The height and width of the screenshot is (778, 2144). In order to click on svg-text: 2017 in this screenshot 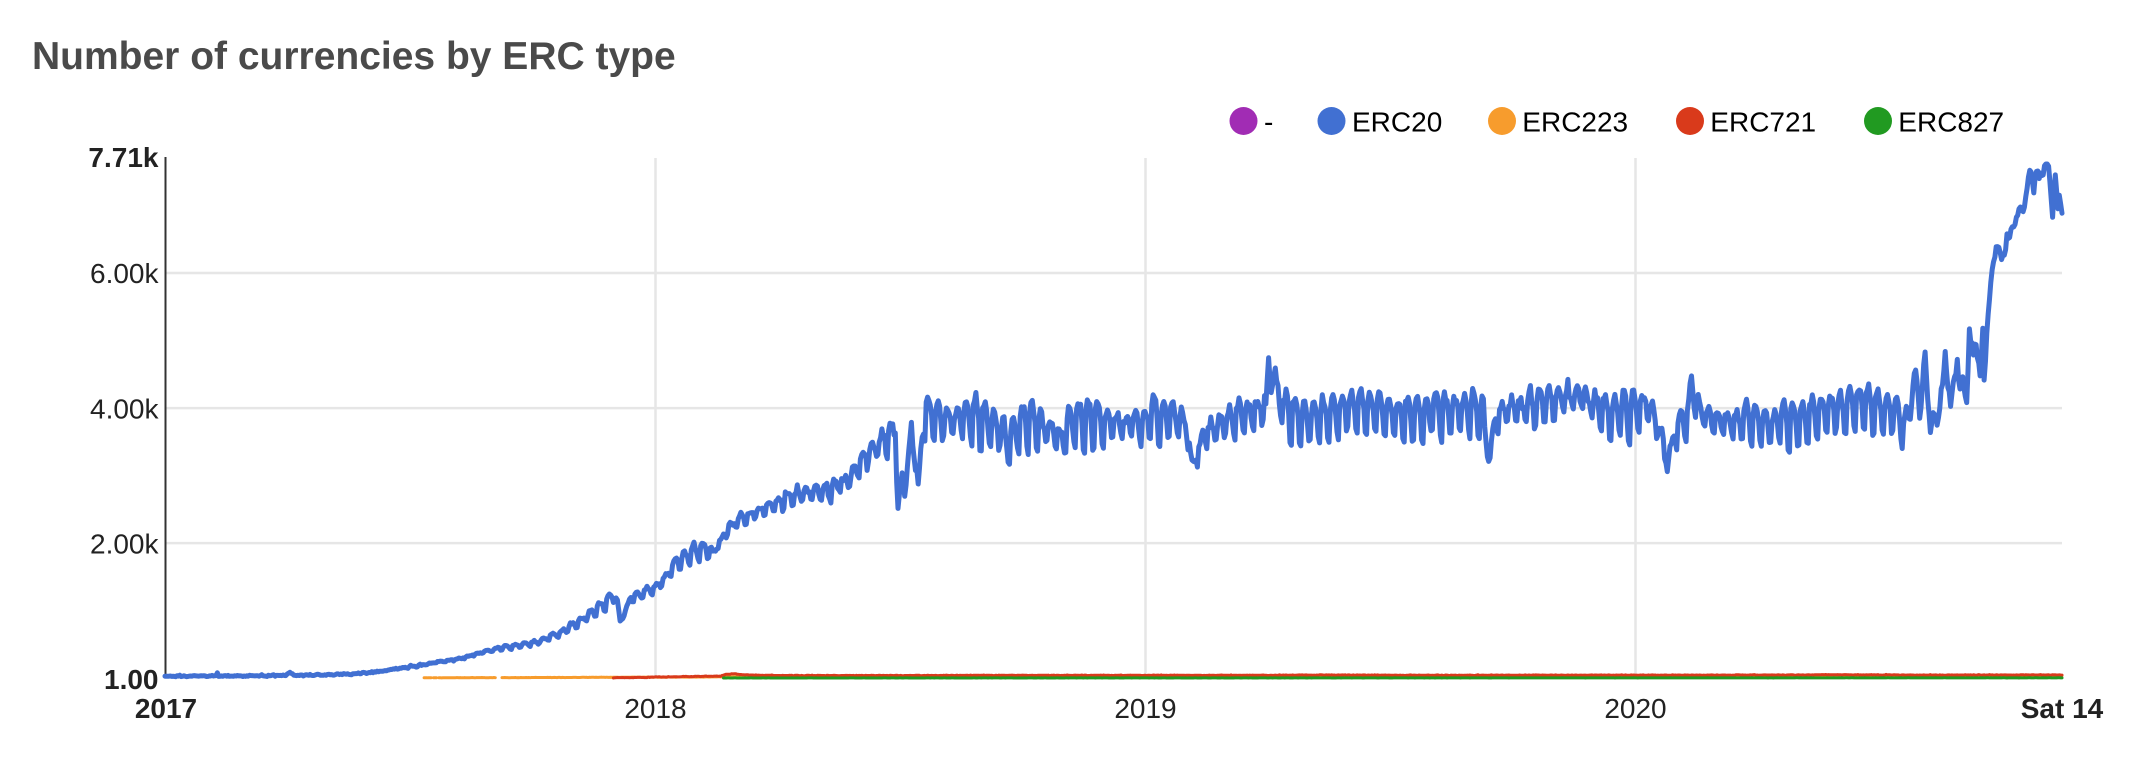, I will do `click(166, 708)`.